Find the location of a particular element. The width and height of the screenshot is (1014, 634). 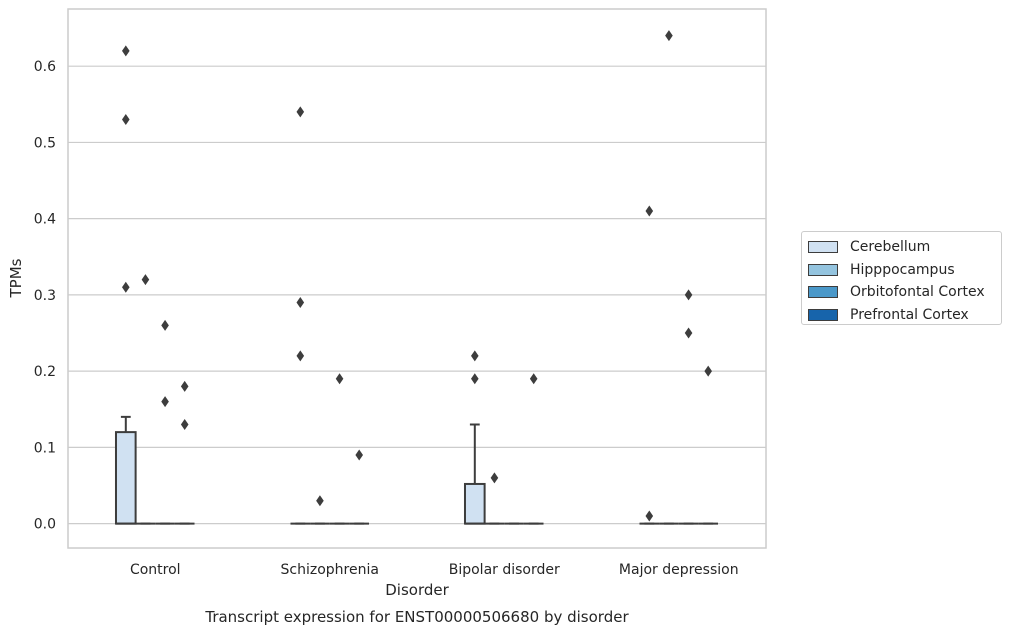

x-axis-label: Disorder is located at coordinates (417, 590).